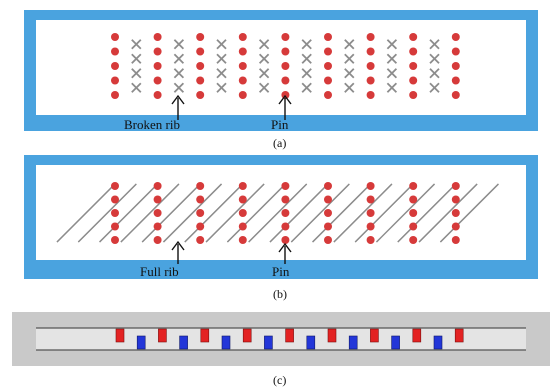 The width and height of the screenshot is (560, 391). I want to click on caption-c: (c), so click(279, 380).